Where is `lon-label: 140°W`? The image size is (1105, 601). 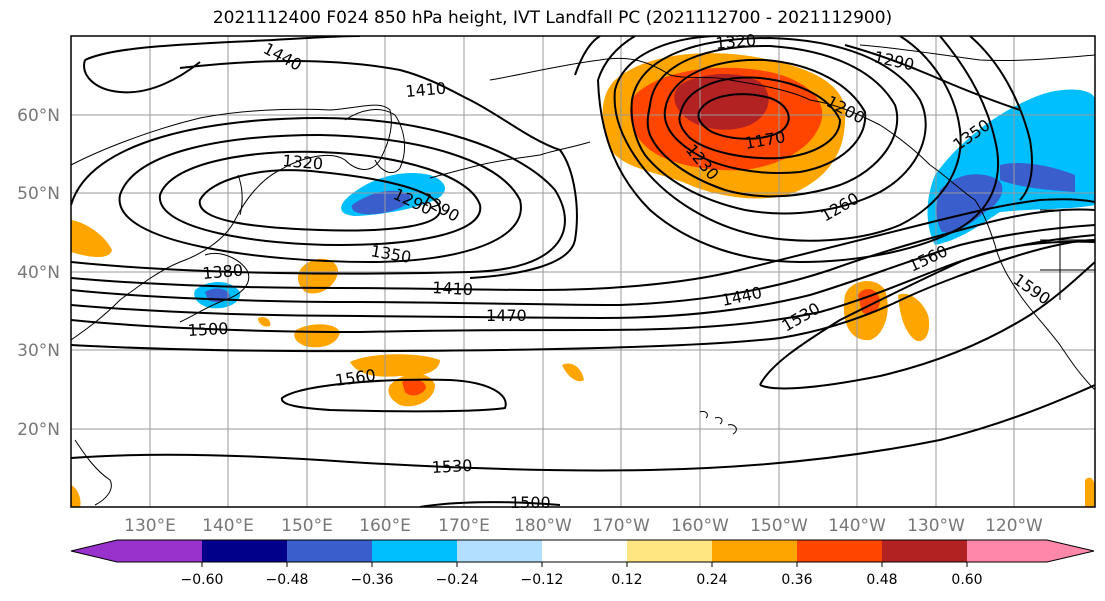
lon-label: 140°W is located at coordinates (857, 526).